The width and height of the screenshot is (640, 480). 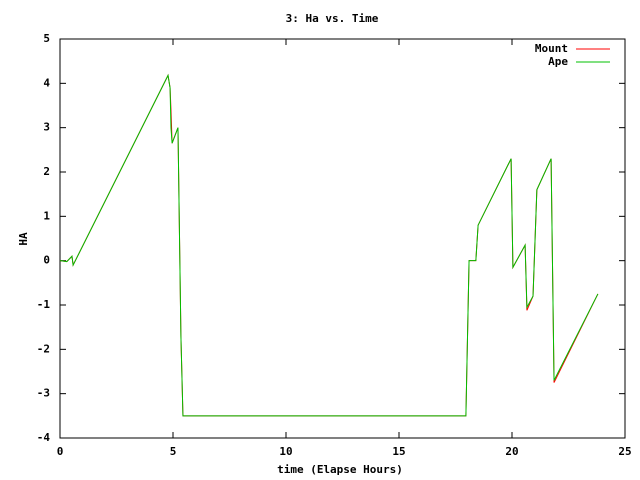 What do you see at coordinates (551, 48) in the screenshot?
I see `legend-label: Mount` at bounding box center [551, 48].